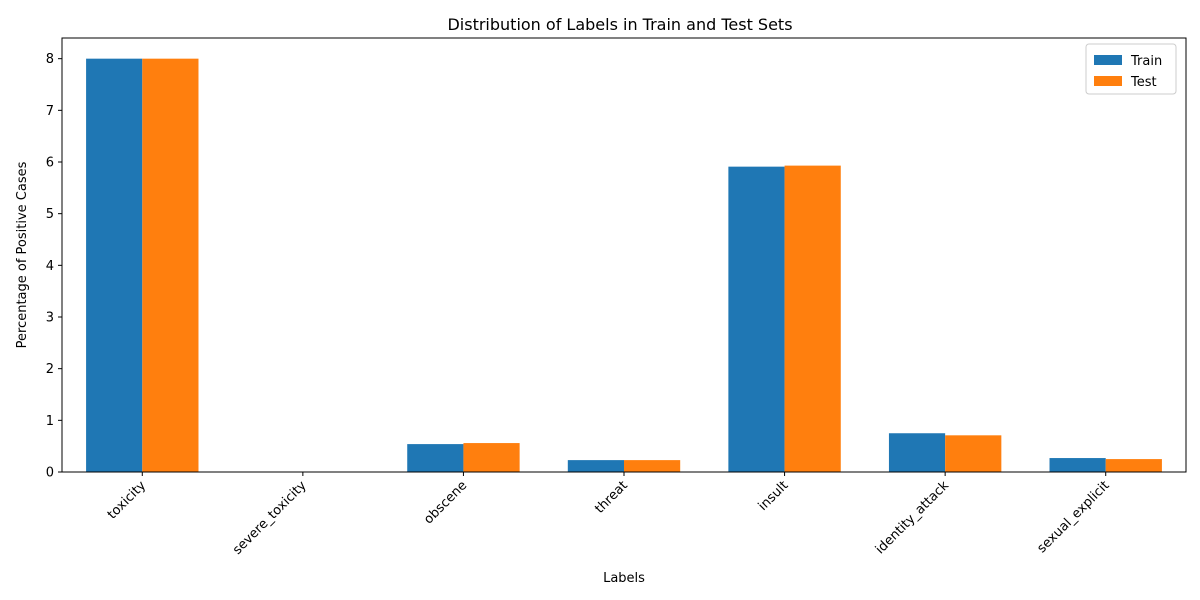 The height and width of the screenshot is (600, 1200). What do you see at coordinates (435, 458) in the screenshot?
I see `bar-train-obscene` at bounding box center [435, 458].